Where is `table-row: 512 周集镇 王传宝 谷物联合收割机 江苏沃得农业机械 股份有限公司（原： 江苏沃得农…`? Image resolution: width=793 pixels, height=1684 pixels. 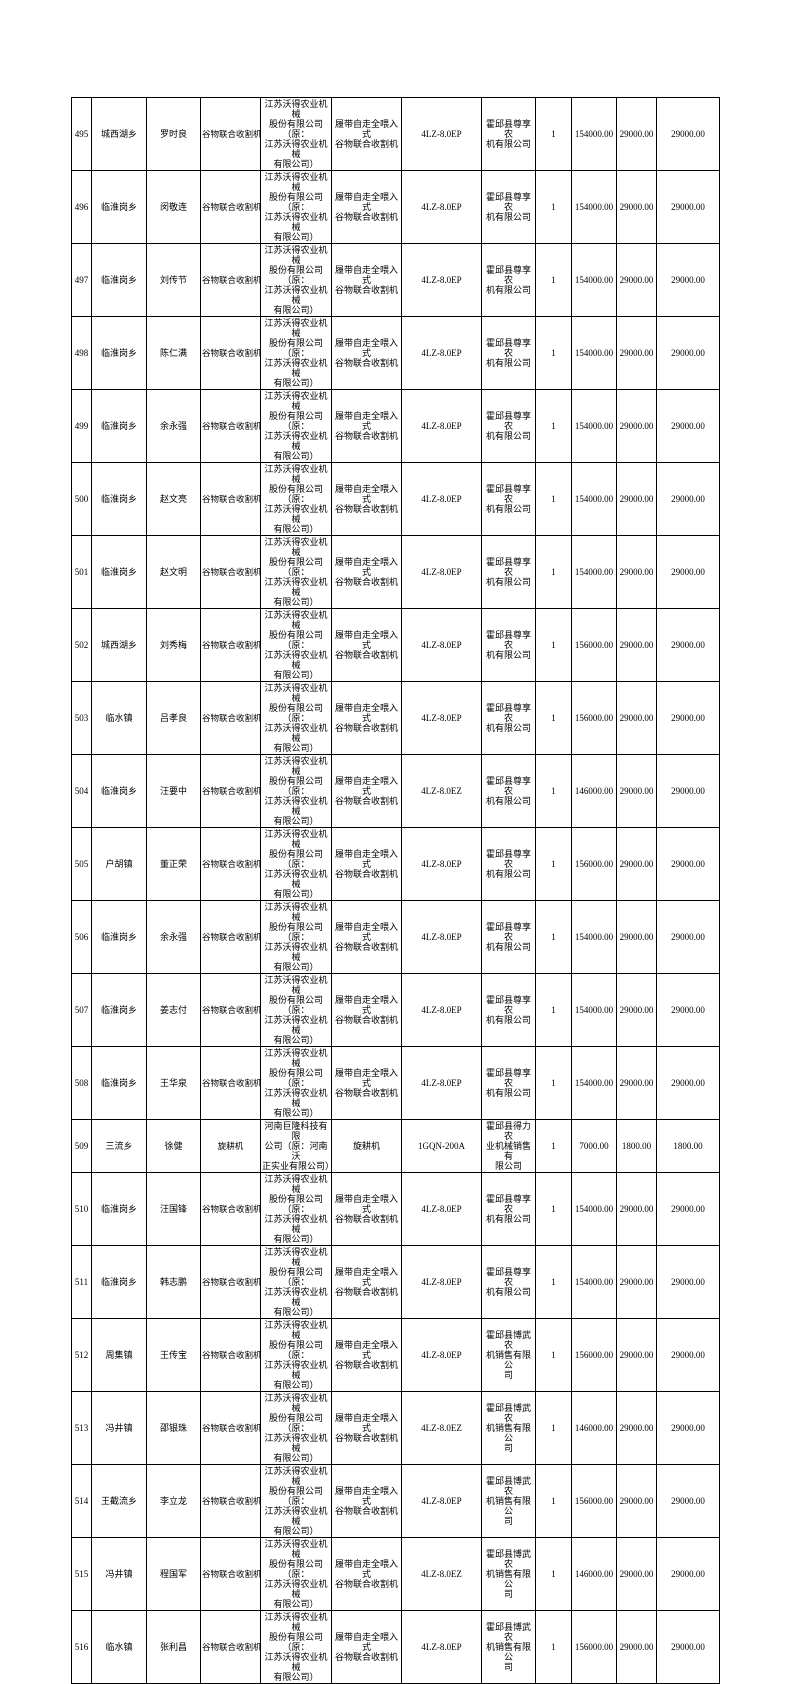
table-row: 512 周集镇 王传宝 谷物联合收割机 江苏沃得农业机械 股份有限公司（原： 江苏沃得农… is located at coordinates (395, 1355).